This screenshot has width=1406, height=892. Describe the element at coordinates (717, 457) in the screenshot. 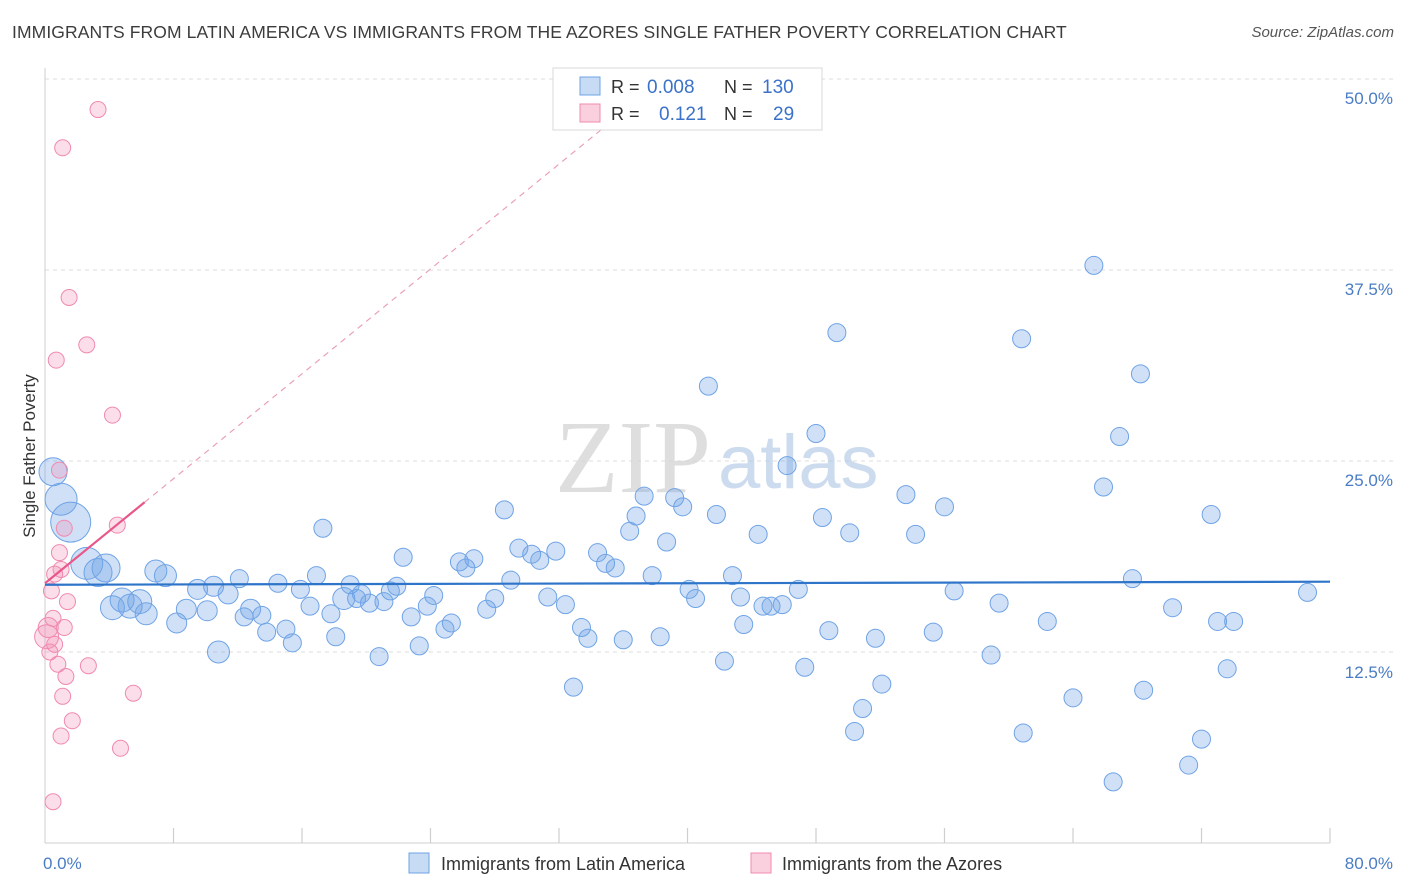

I see `watermark: ZIP atlas` at that location.